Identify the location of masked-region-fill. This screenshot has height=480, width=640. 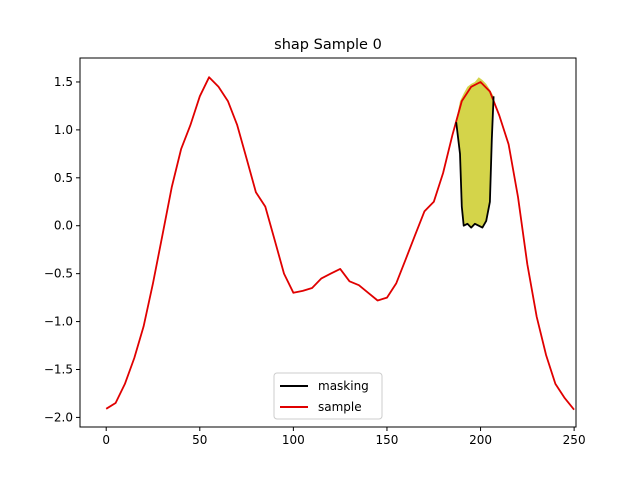
(475, 152).